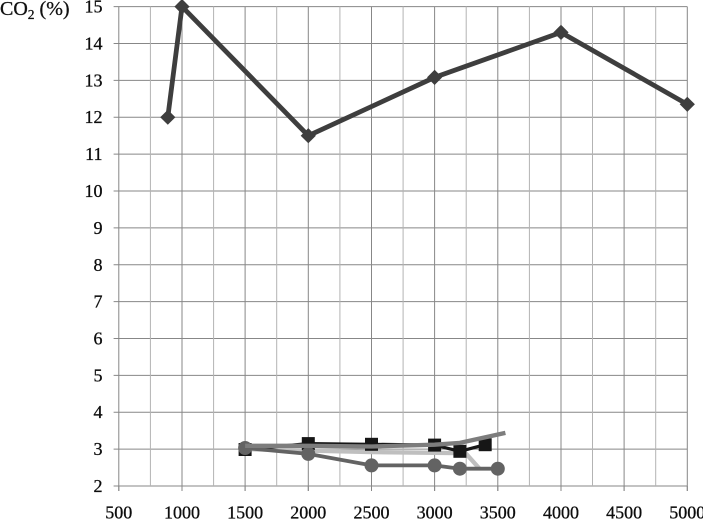 The height and width of the screenshot is (525, 703). Describe the element at coordinates (98, 449) in the screenshot. I see `svg-text: 3` at that location.